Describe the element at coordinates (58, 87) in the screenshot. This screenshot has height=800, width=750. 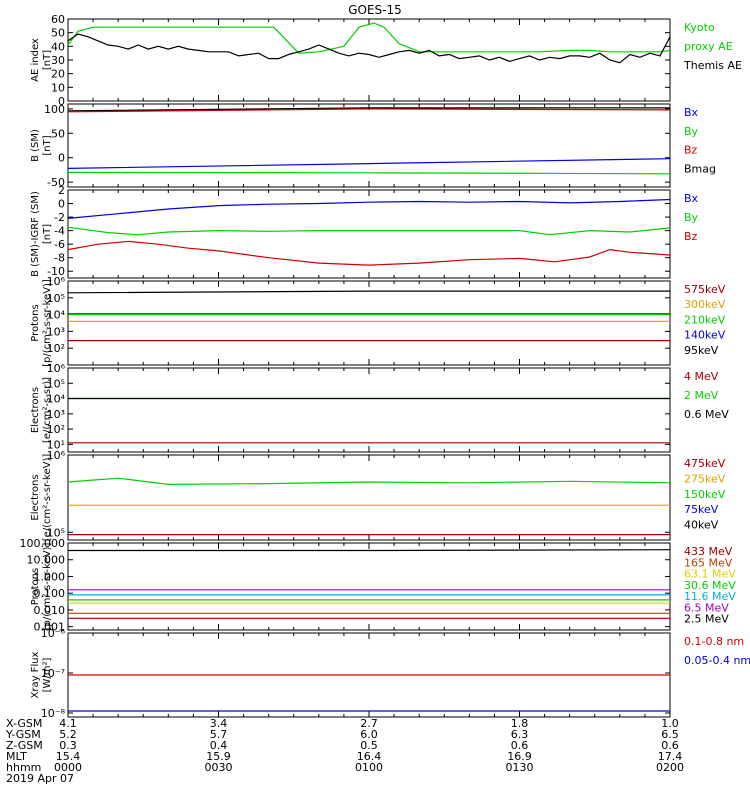
I see `y-tick-label: 10` at that location.